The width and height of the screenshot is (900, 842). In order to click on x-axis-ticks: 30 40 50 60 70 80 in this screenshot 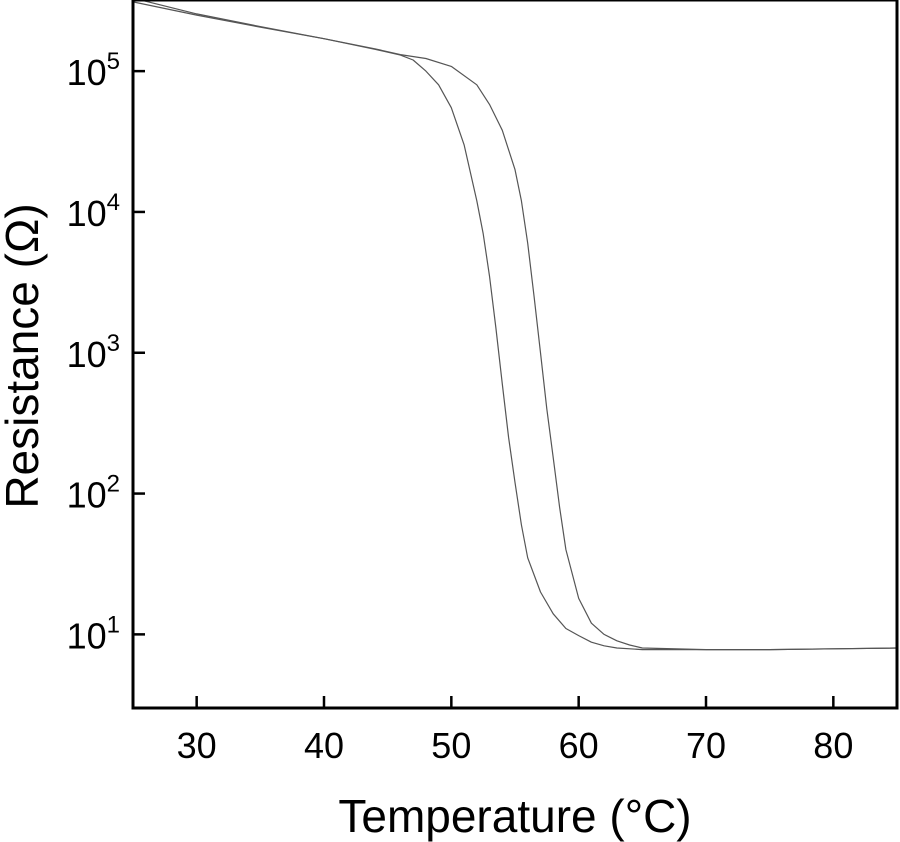, I will do `click(515, 731)`.